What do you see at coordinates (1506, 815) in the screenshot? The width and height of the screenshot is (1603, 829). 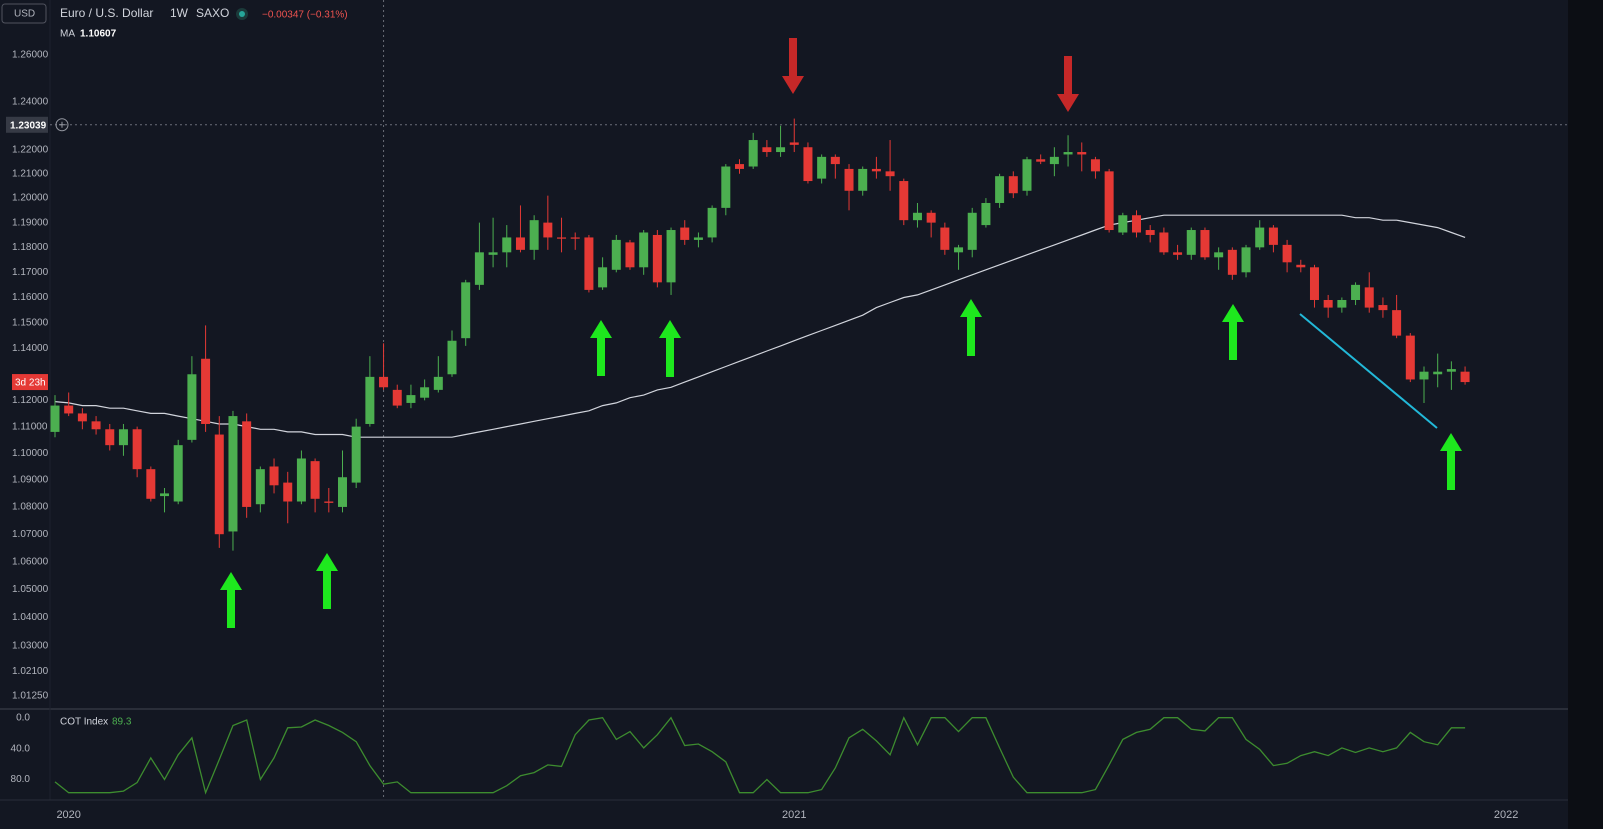 I see `x-tick-label: 2022` at bounding box center [1506, 815].